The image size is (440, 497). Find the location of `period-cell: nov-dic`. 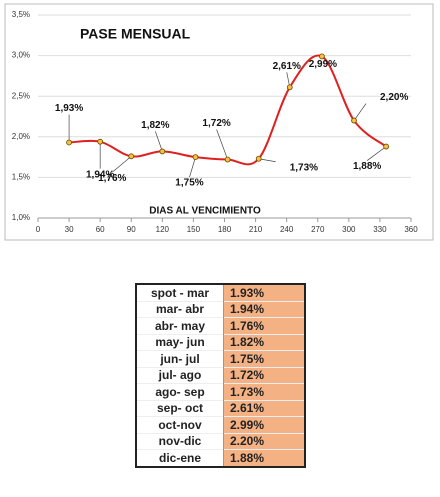

period-cell: nov-dic is located at coordinates (180, 441).